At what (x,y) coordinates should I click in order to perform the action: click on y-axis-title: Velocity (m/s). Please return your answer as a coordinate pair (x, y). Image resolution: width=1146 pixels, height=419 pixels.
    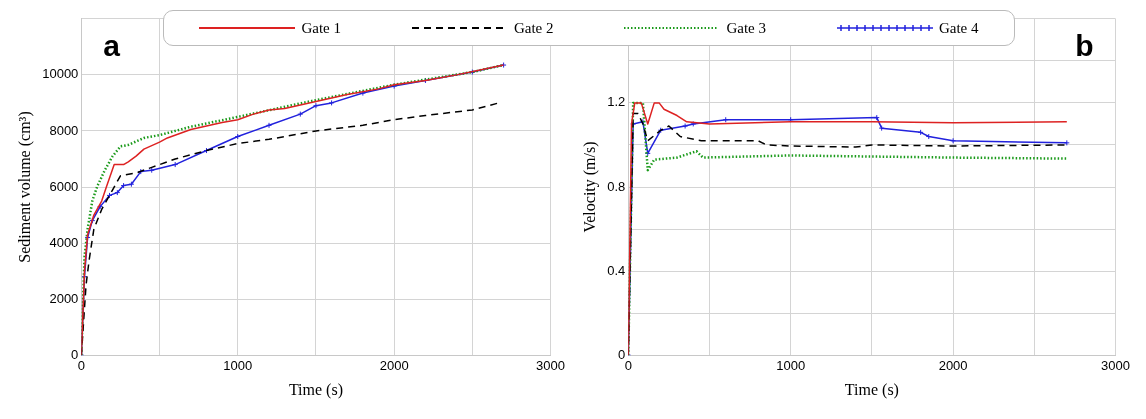
    Looking at the image, I should click on (589, 187).